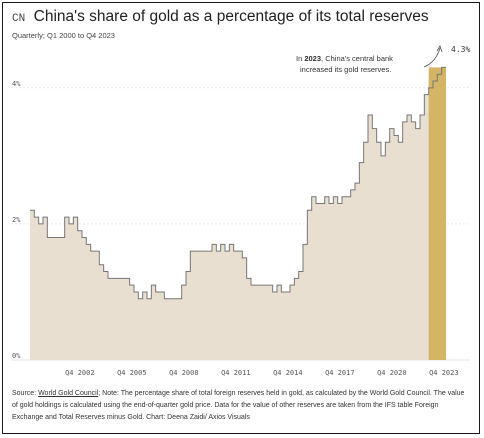 The image size is (484, 438). I want to click on source-prefix: Source:, so click(25, 393).